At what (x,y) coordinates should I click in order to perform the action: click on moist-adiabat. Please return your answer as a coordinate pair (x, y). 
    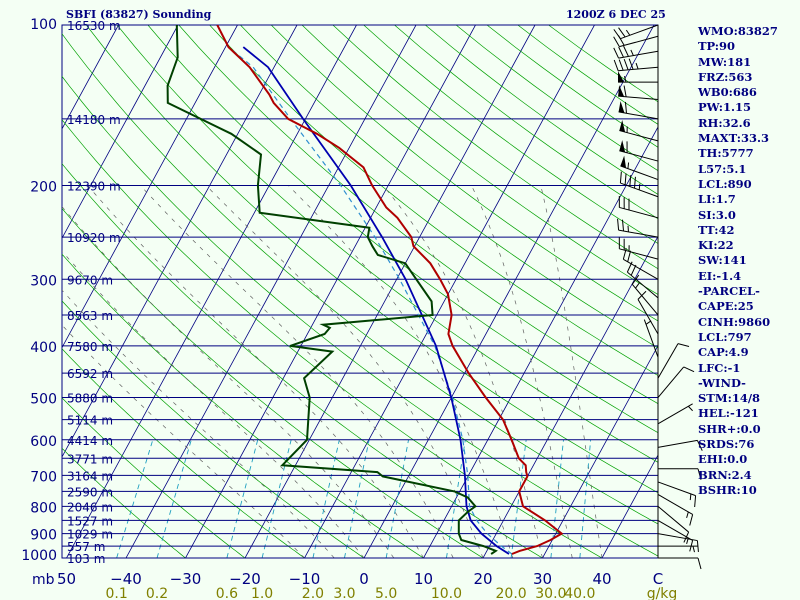
    Looking at the image, I should click on (571, 371).